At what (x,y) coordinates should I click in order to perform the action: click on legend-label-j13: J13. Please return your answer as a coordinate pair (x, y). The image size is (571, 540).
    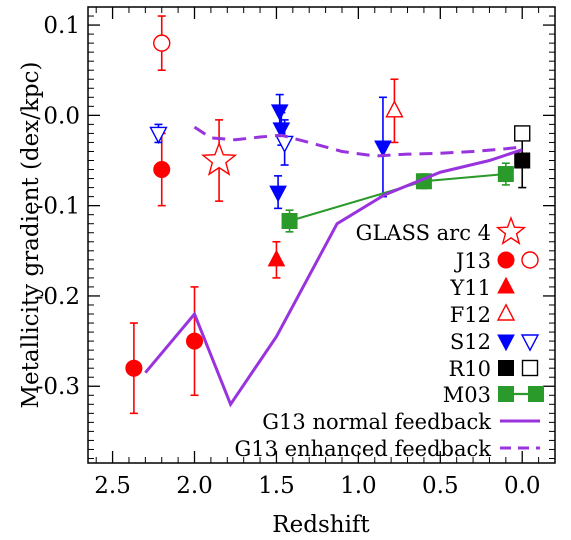
    Looking at the image, I should click on (472, 261).